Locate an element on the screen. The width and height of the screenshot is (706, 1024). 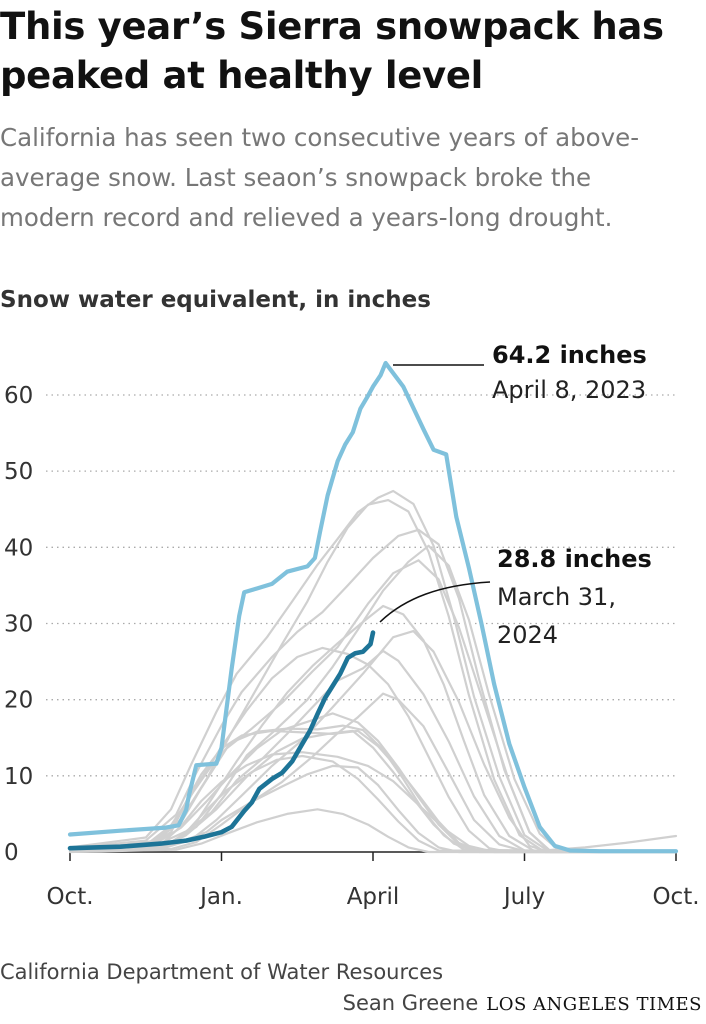
annotation-2023-value: 64.2 inches is located at coordinates (569, 355).